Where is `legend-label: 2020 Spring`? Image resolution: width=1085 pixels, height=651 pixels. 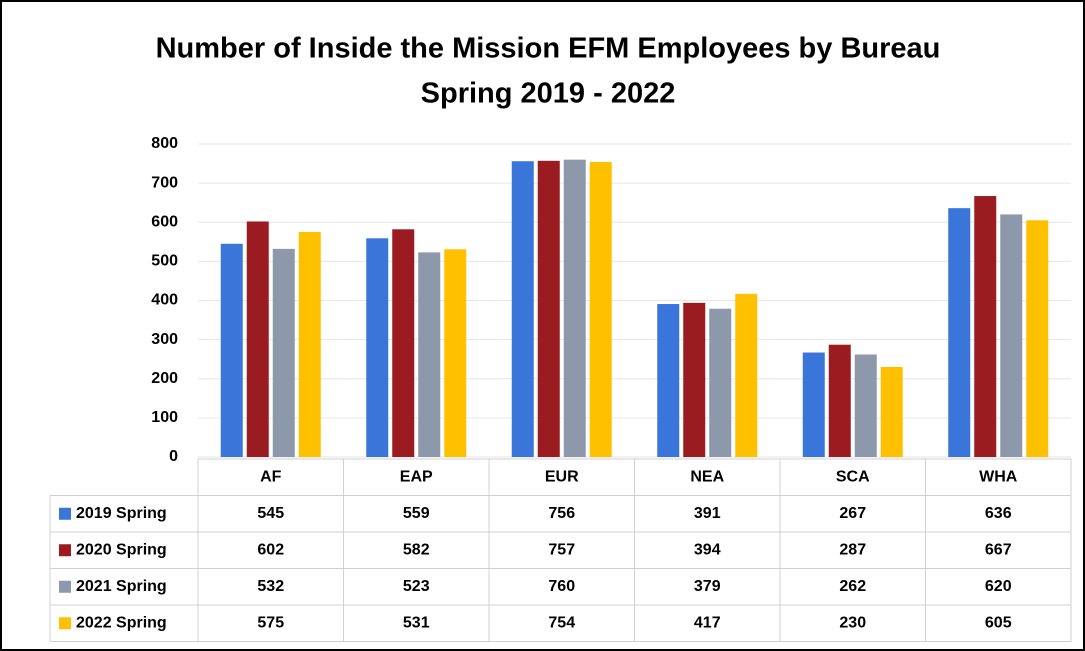
legend-label: 2020 Spring is located at coordinates (121, 549).